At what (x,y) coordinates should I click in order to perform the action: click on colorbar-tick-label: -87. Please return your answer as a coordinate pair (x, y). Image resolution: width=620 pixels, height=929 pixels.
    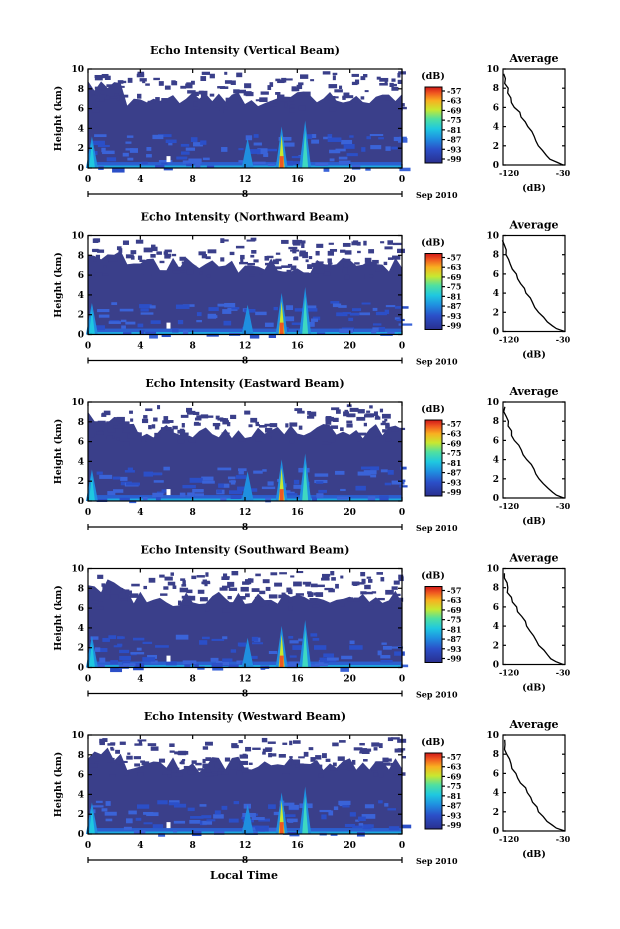
    Looking at the image, I should click on (454, 639).